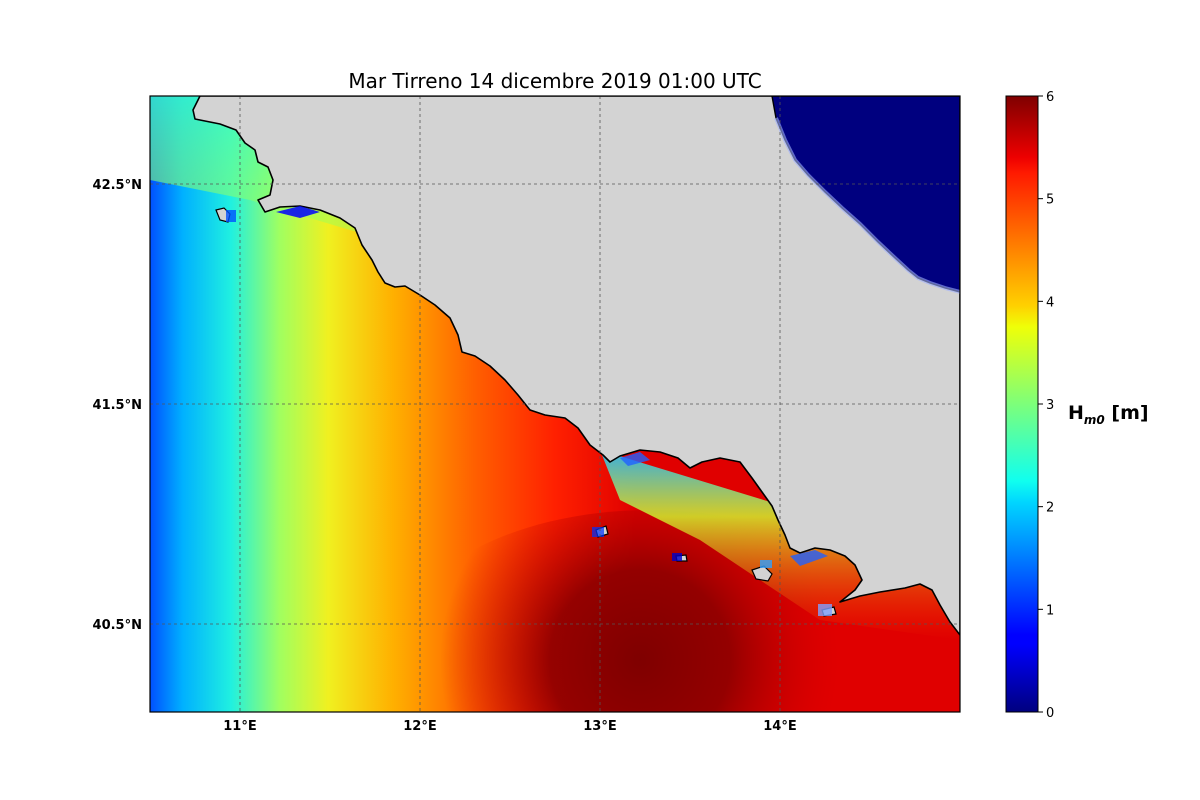 The height and width of the screenshot is (800, 1200). I want to click on map-title: Mar Tirreno 14 dicembre 2019 01:00 UTC, so click(555, 81).